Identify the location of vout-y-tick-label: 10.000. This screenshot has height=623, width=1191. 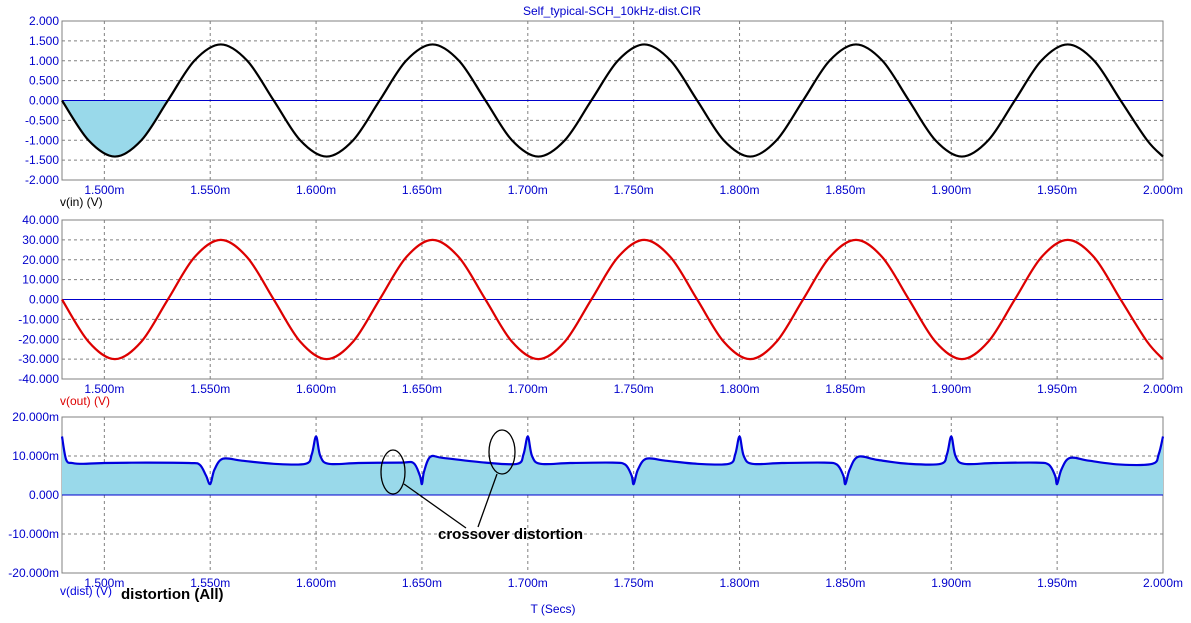
(40, 280).